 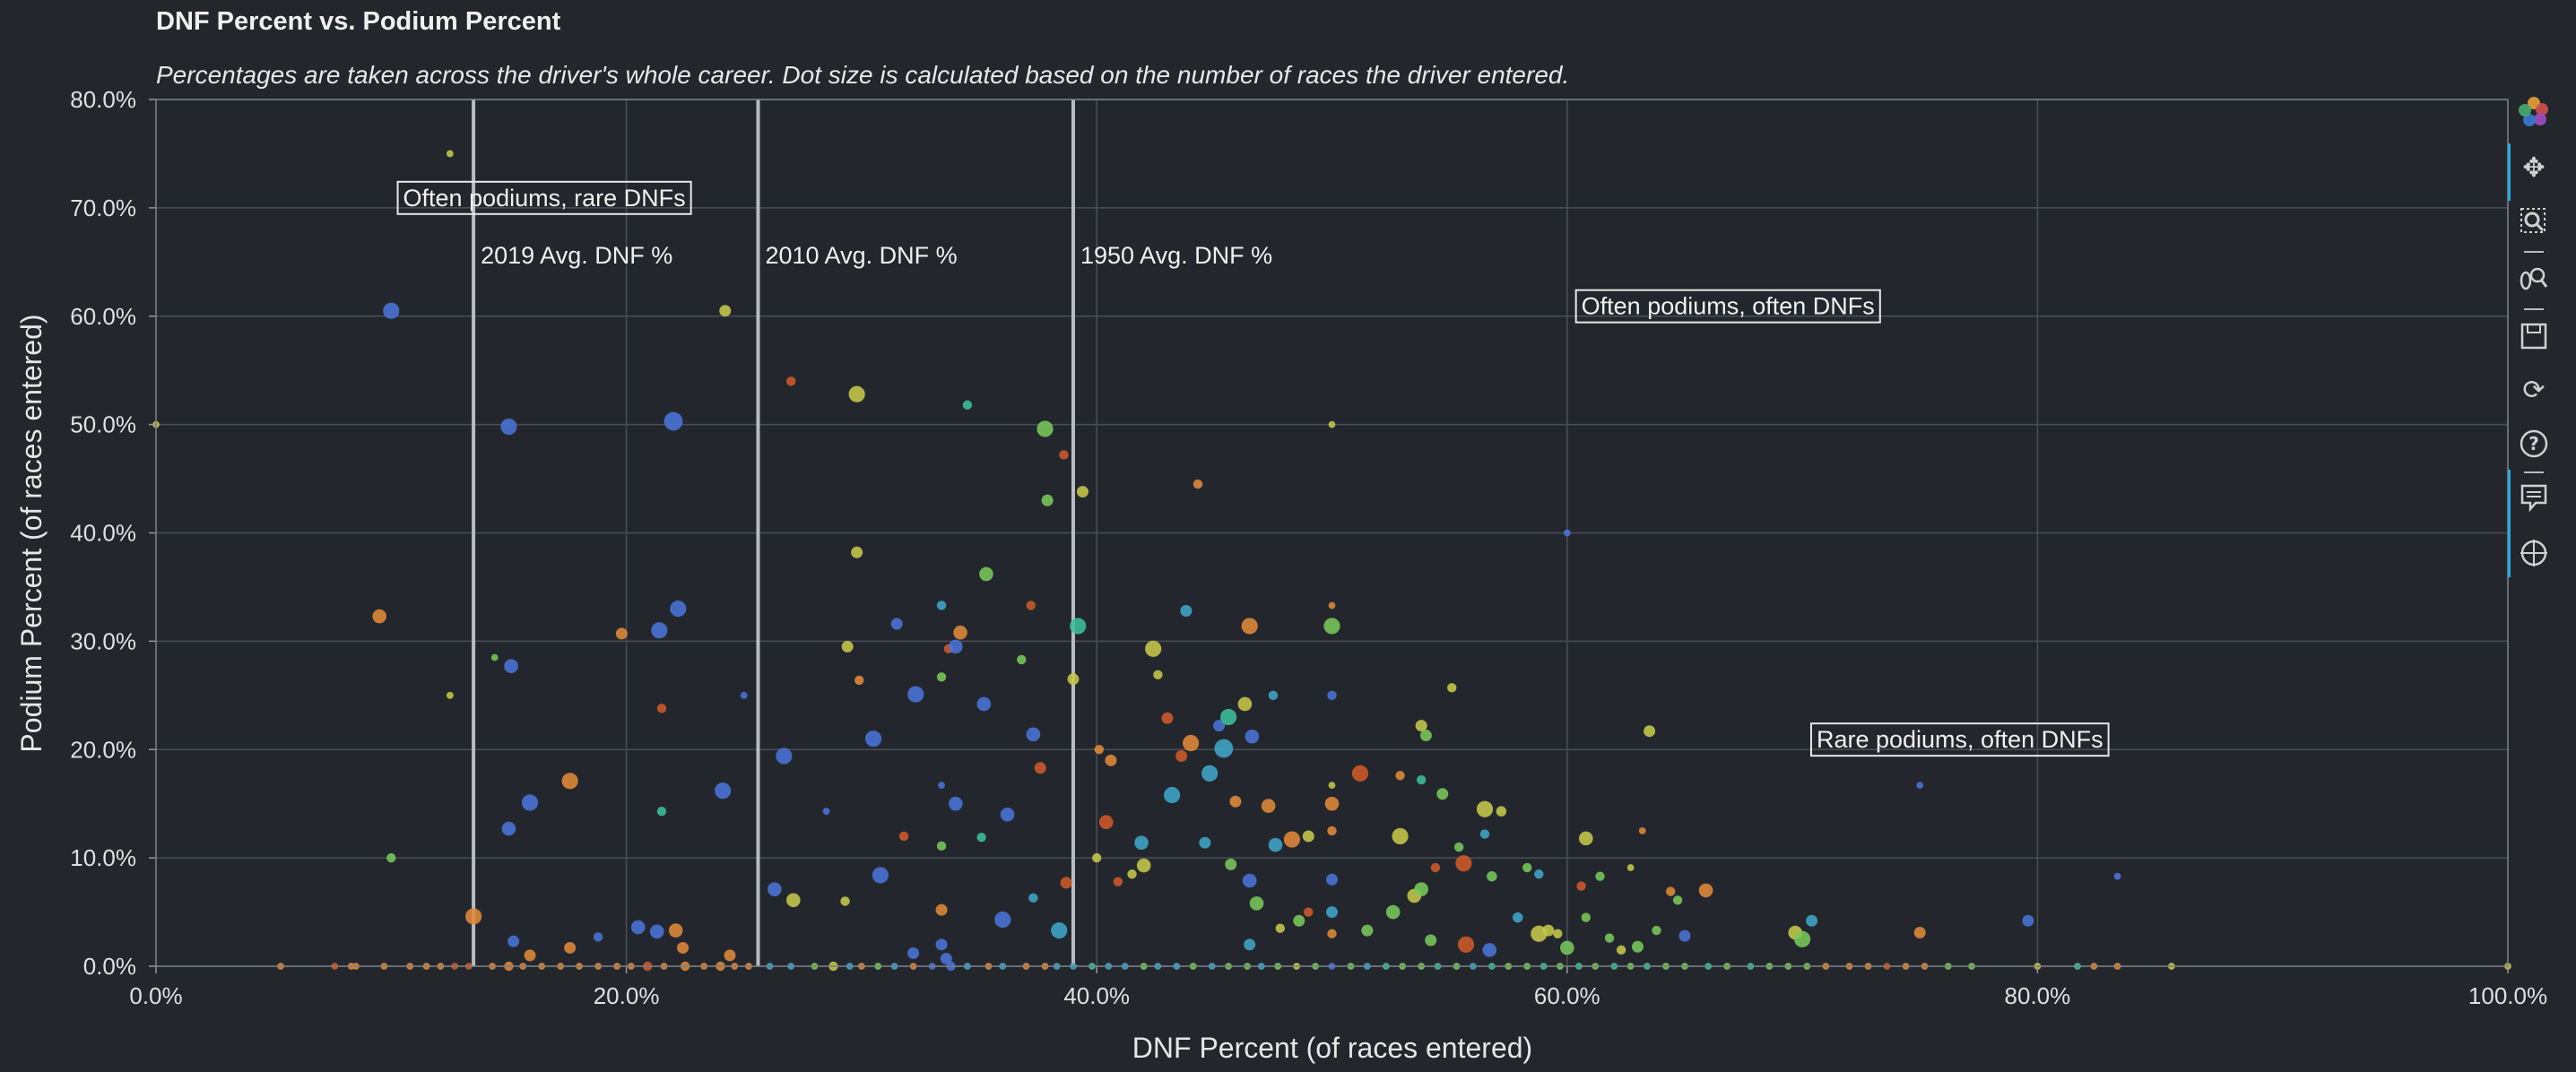 What do you see at coordinates (2534, 167) in the screenshot?
I see `pan-icon: ✥` at bounding box center [2534, 167].